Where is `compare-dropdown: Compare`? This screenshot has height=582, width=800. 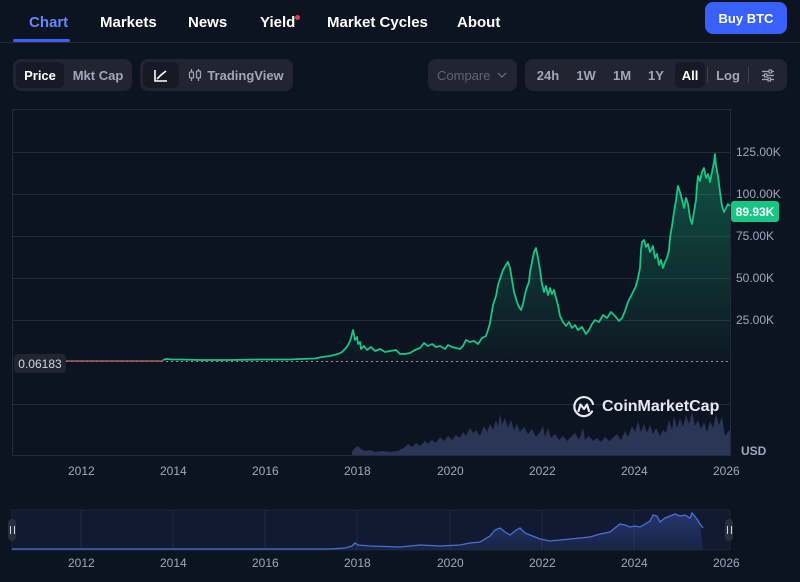
compare-dropdown: Compare is located at coordinates (472, 75).